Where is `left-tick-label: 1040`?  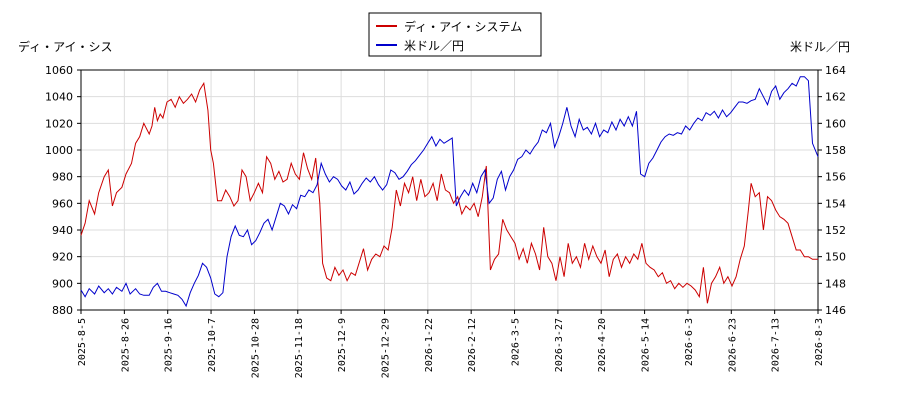 left-tick-label: 1040 is located at coordinates (59, 97).